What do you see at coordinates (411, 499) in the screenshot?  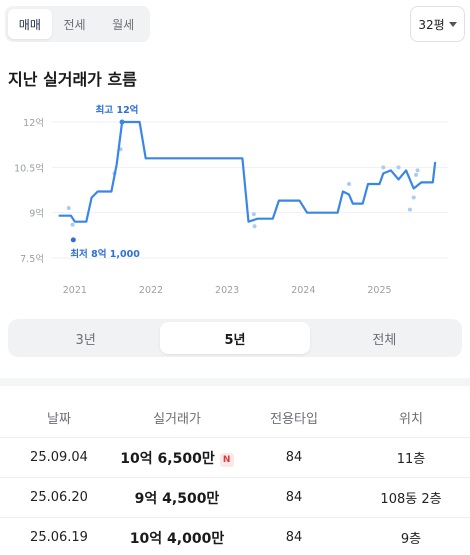 I see `row-location: 108동 2층` at bounding box center [411, 499].